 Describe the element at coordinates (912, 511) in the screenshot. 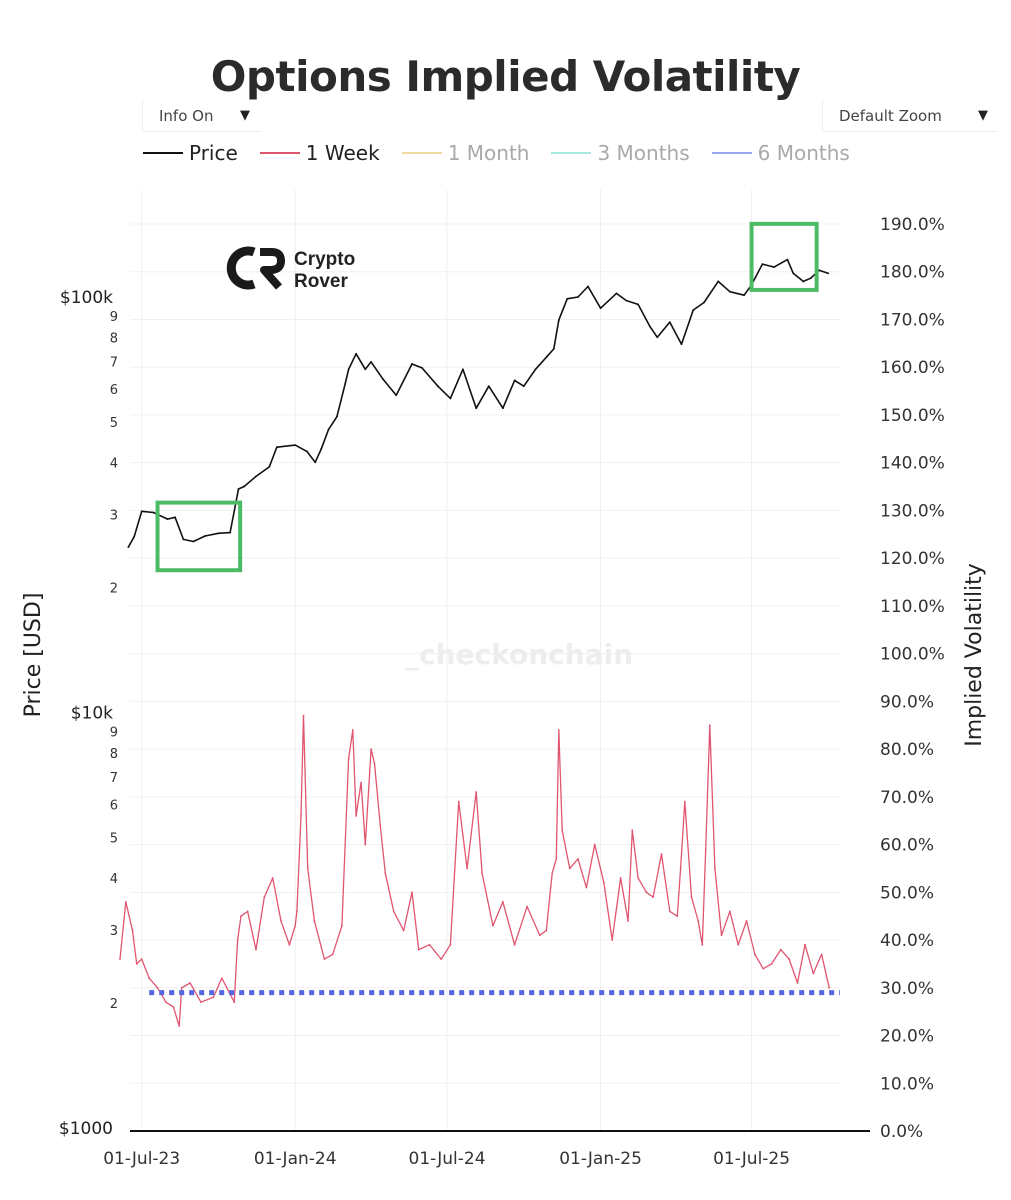

I see `y-right-tick-label: 130.0%` at that location.